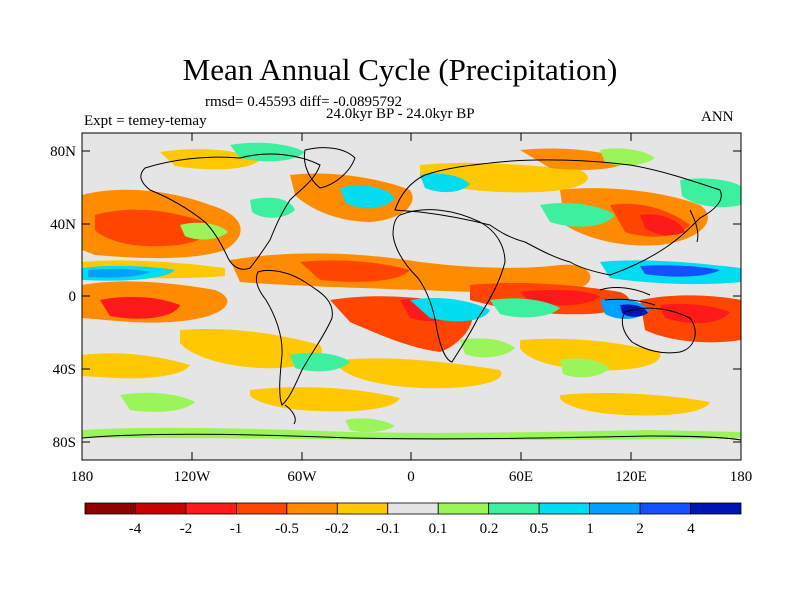 This screenshot has width=800, height=600. What do you see at coordinates (304, 102) in the screenshot?
I see `stats-text: rmsd= 0.45593 diff= -0.0895792` at bounding box center [304, 102].